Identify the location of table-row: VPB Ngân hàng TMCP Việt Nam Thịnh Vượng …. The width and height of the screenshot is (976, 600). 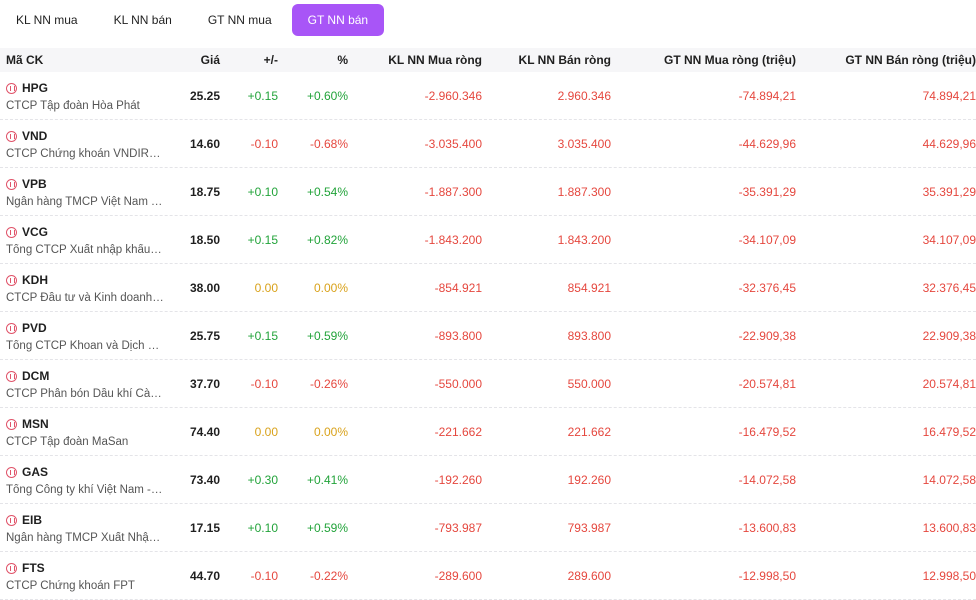
(488, 192).